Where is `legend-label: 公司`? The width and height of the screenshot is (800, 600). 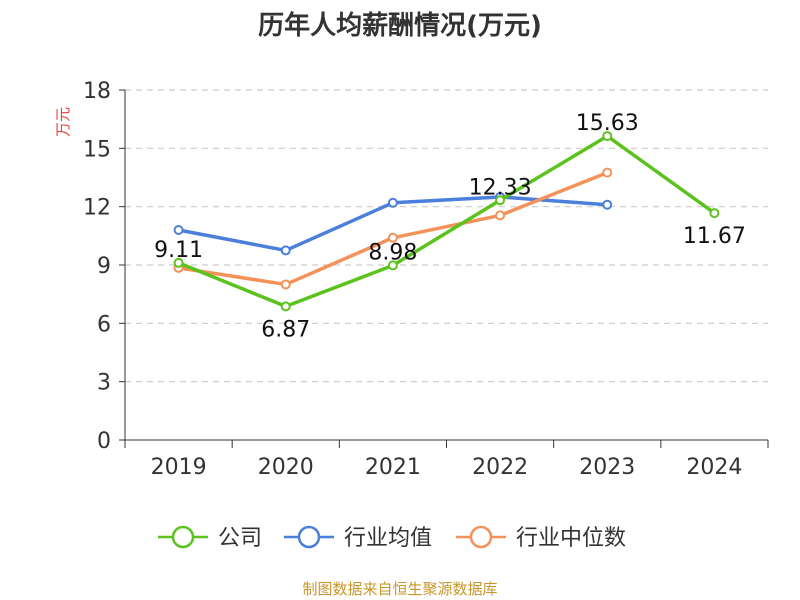 legend-label: 公司 is located at coordinates (240, 538).